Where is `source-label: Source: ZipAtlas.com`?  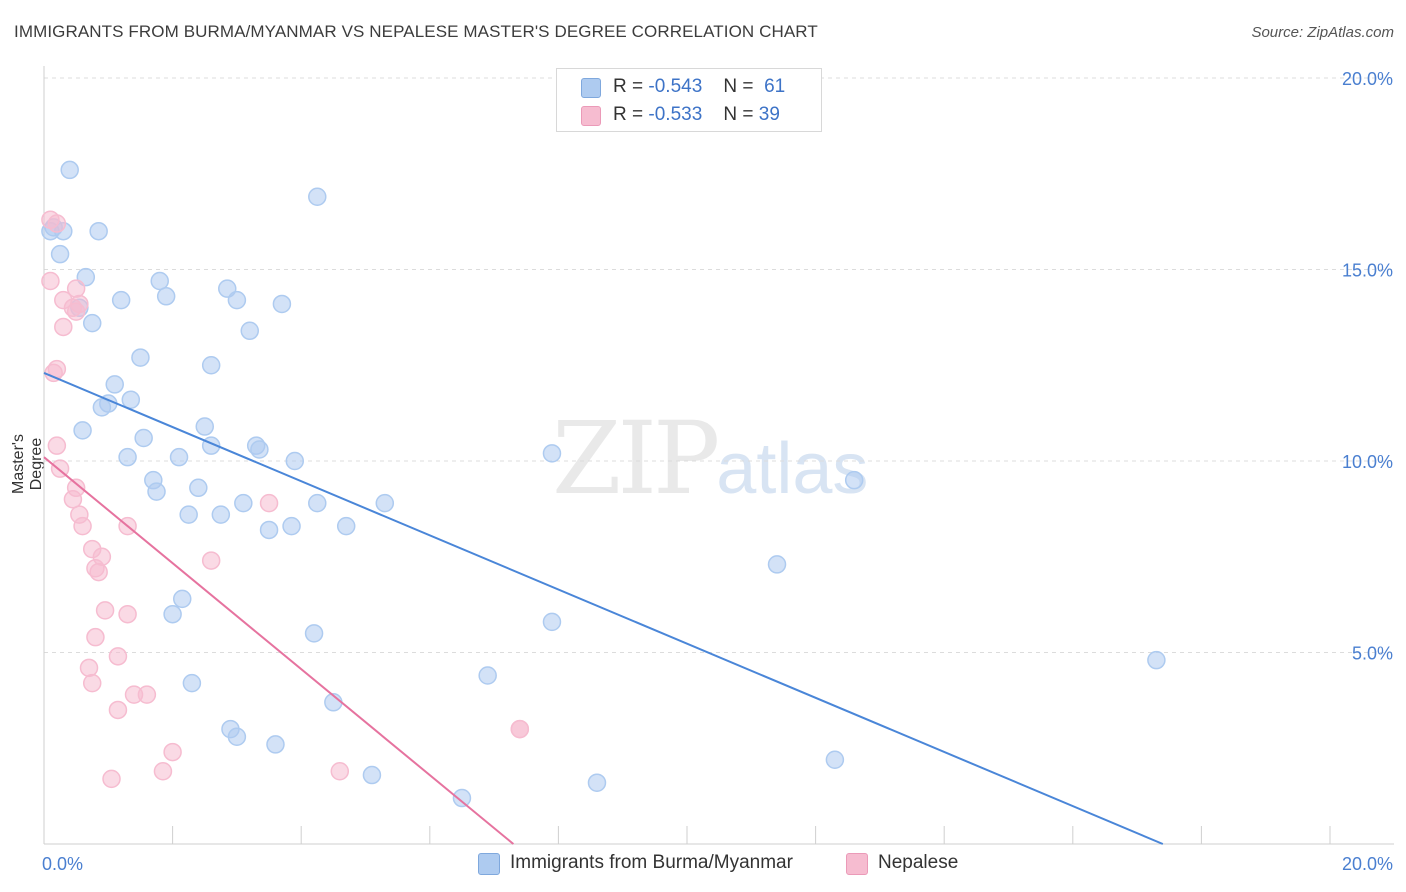 source-label: Source: ZipAtlas.com is located at coordinates (1322, 32).